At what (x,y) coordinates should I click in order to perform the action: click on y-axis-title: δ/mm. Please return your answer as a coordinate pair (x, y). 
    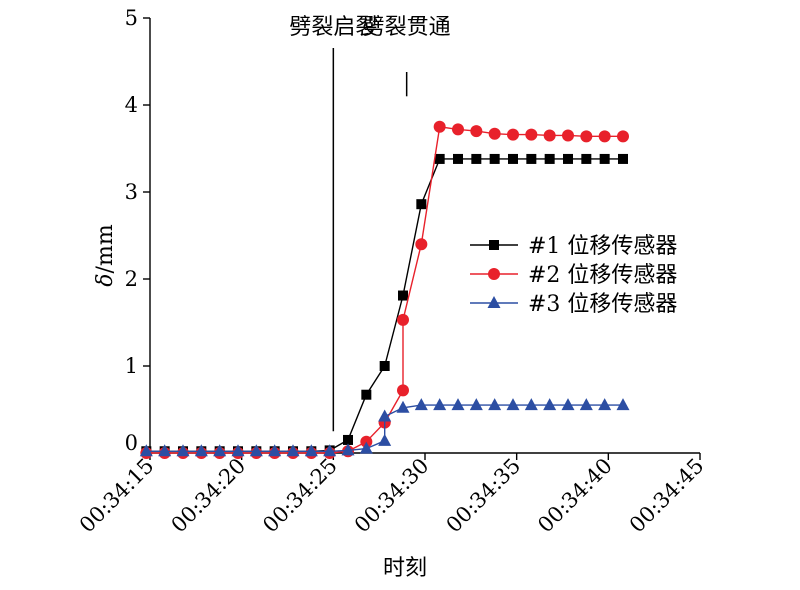
    Looking at the image, I should click on (105, 255).